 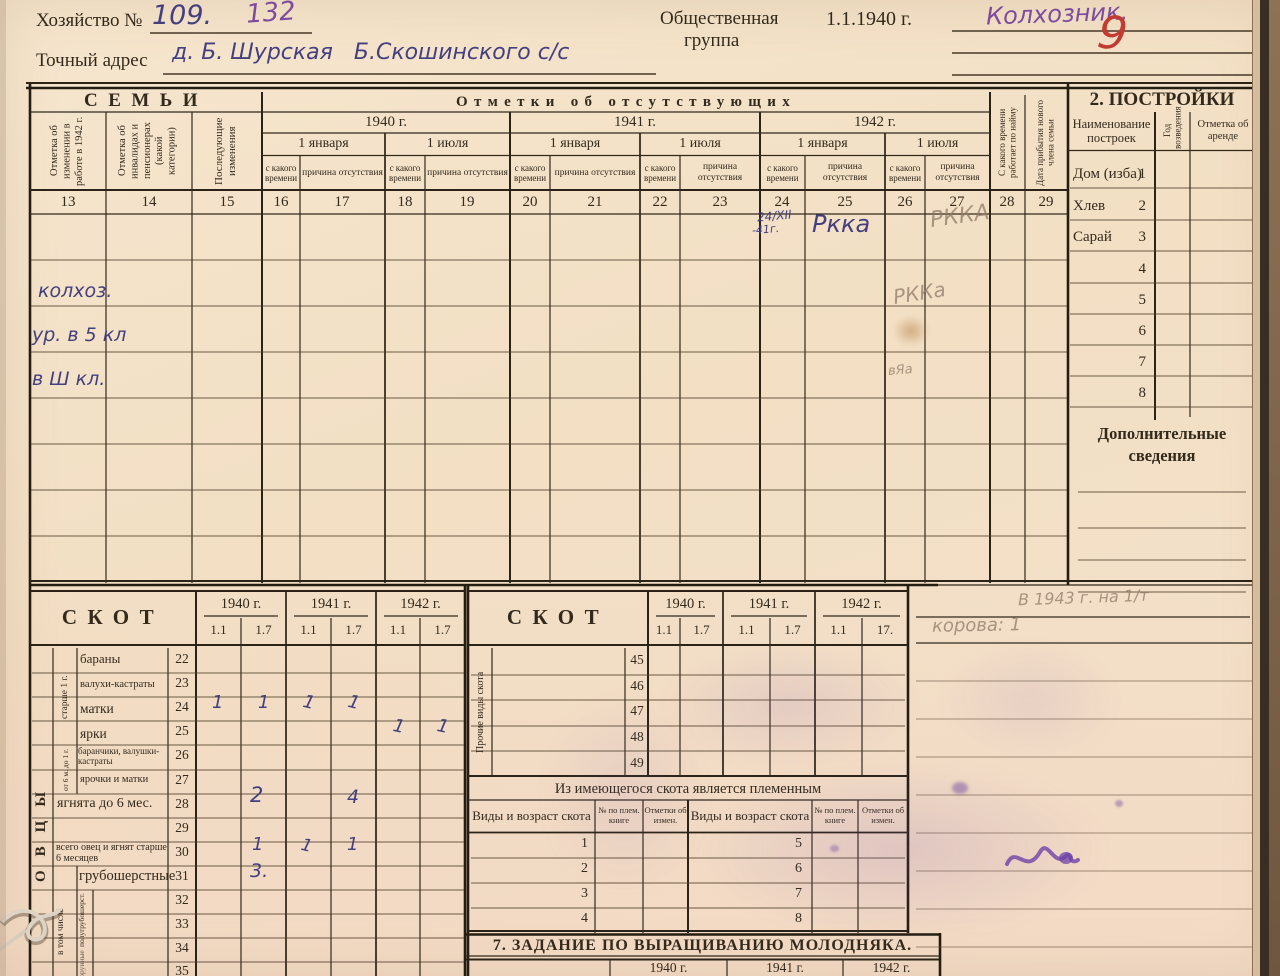 I want to click on building-rownum-1: 1, so click(x=1142, y=174).